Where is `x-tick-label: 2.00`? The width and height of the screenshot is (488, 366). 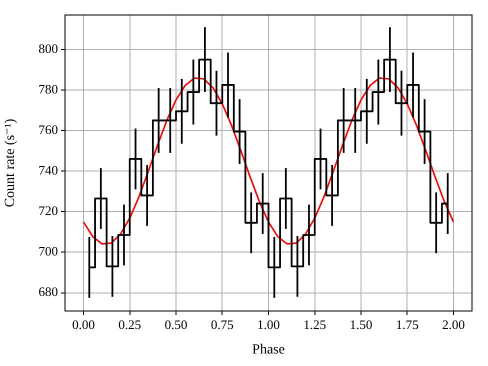
x-tick-label: 2.00 is located at coordinates (453, 324).